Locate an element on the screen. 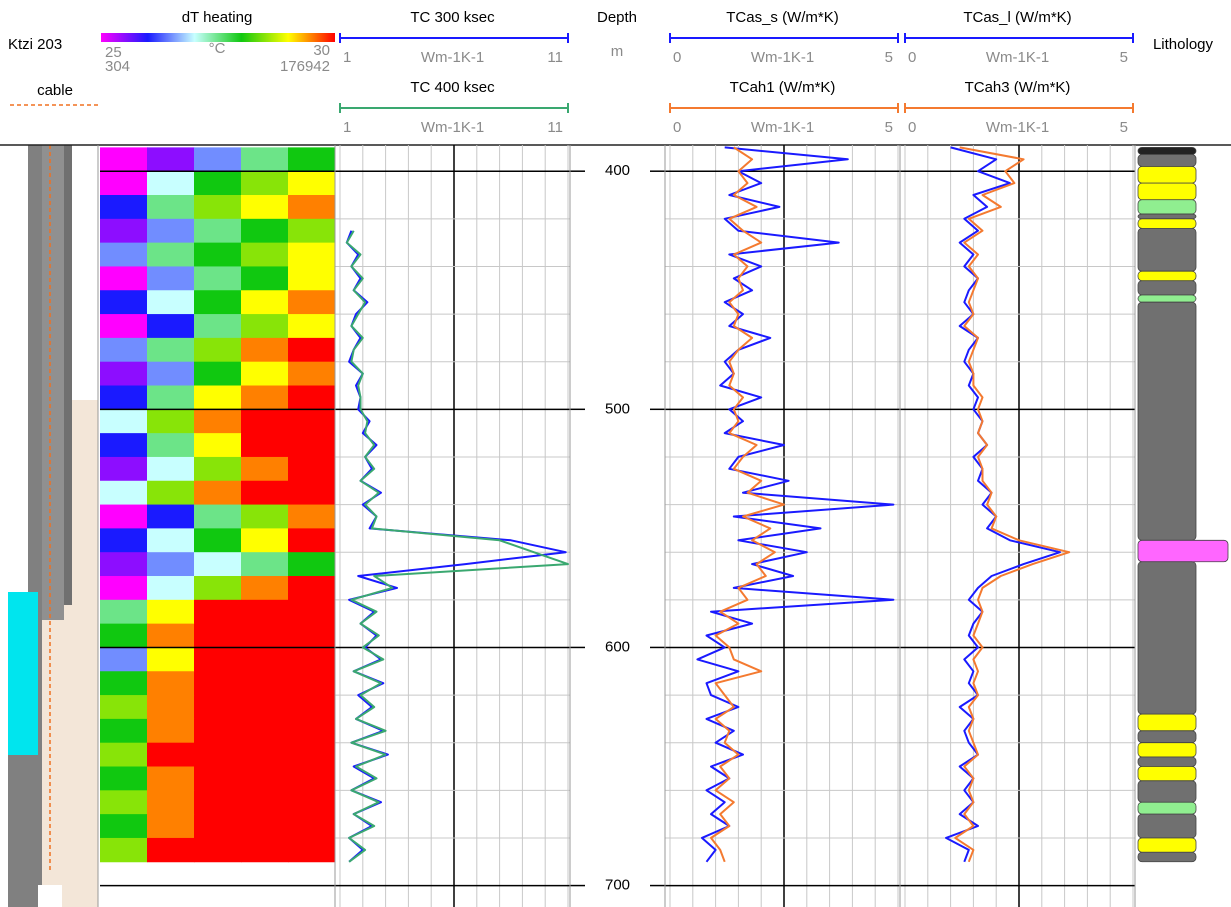  curve is located at coordinates (747, 504).